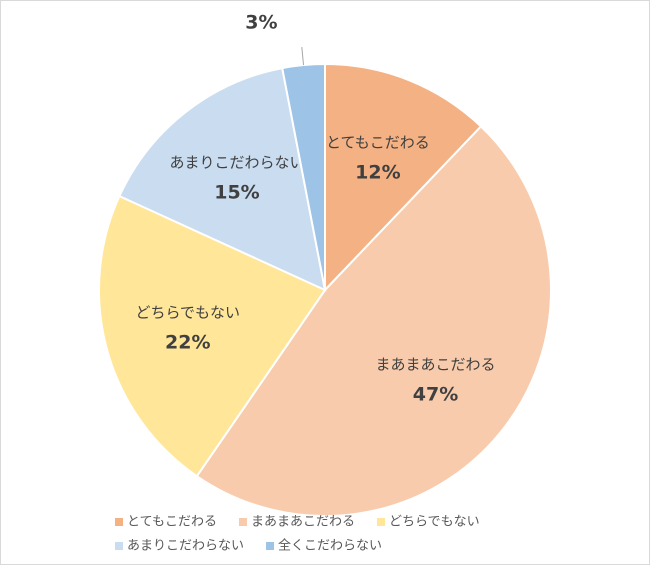 The height and width of the screenshot is (565, 650). I want to click on slice-value-label: 22%, so click(187, 342).